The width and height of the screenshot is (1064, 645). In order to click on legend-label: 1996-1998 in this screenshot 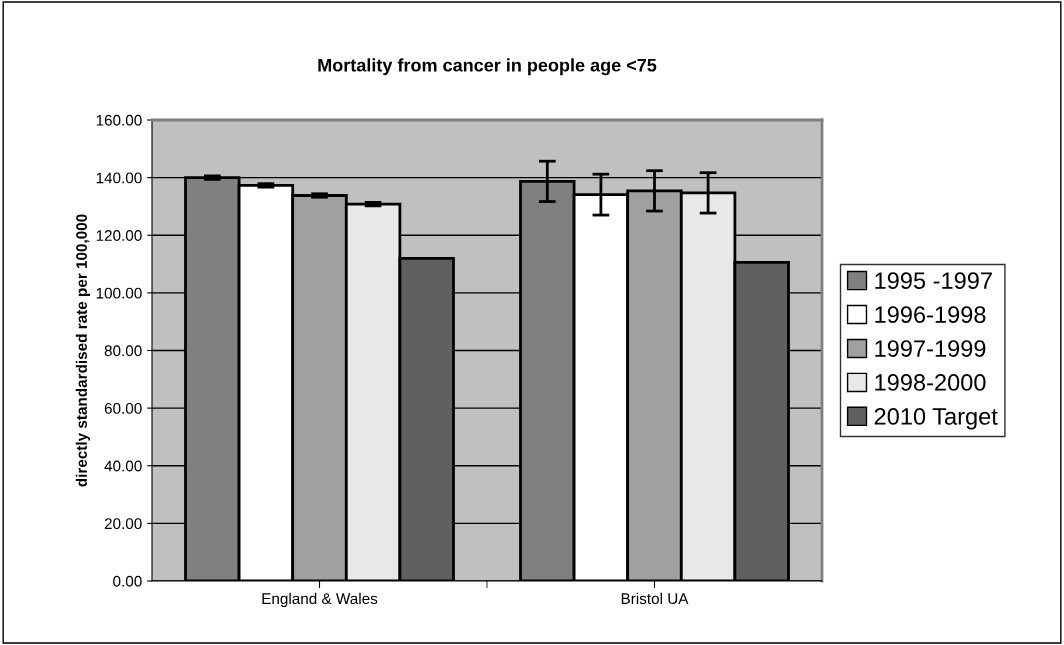, I will do `click(930, 314)`.